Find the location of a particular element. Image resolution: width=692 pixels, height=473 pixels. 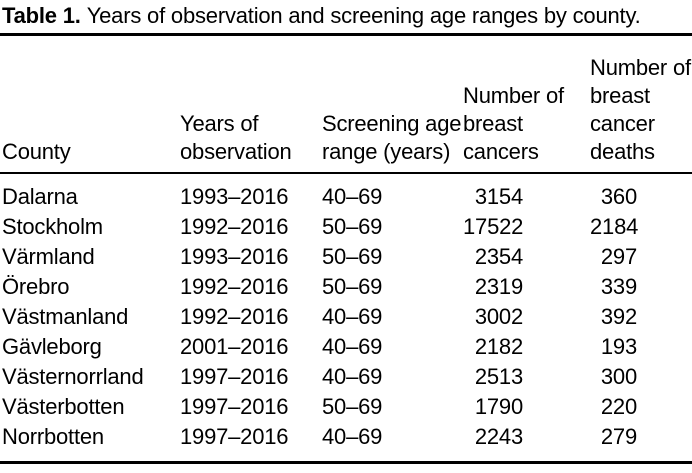

cell-deaths: 297 is located at coordinates (618, 256).